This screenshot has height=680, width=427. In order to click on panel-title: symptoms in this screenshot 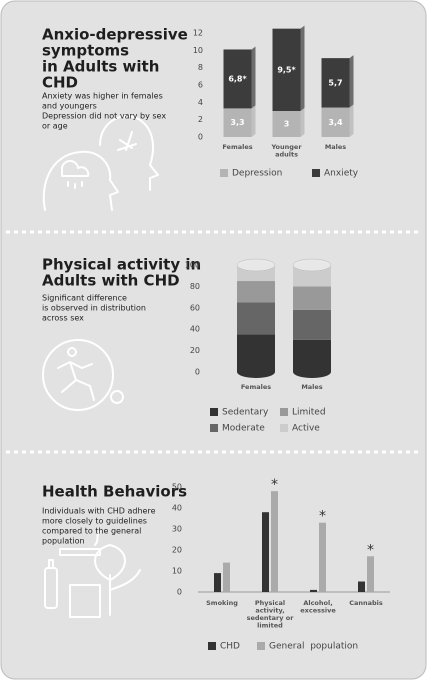, I will do `click(85, 51)`.